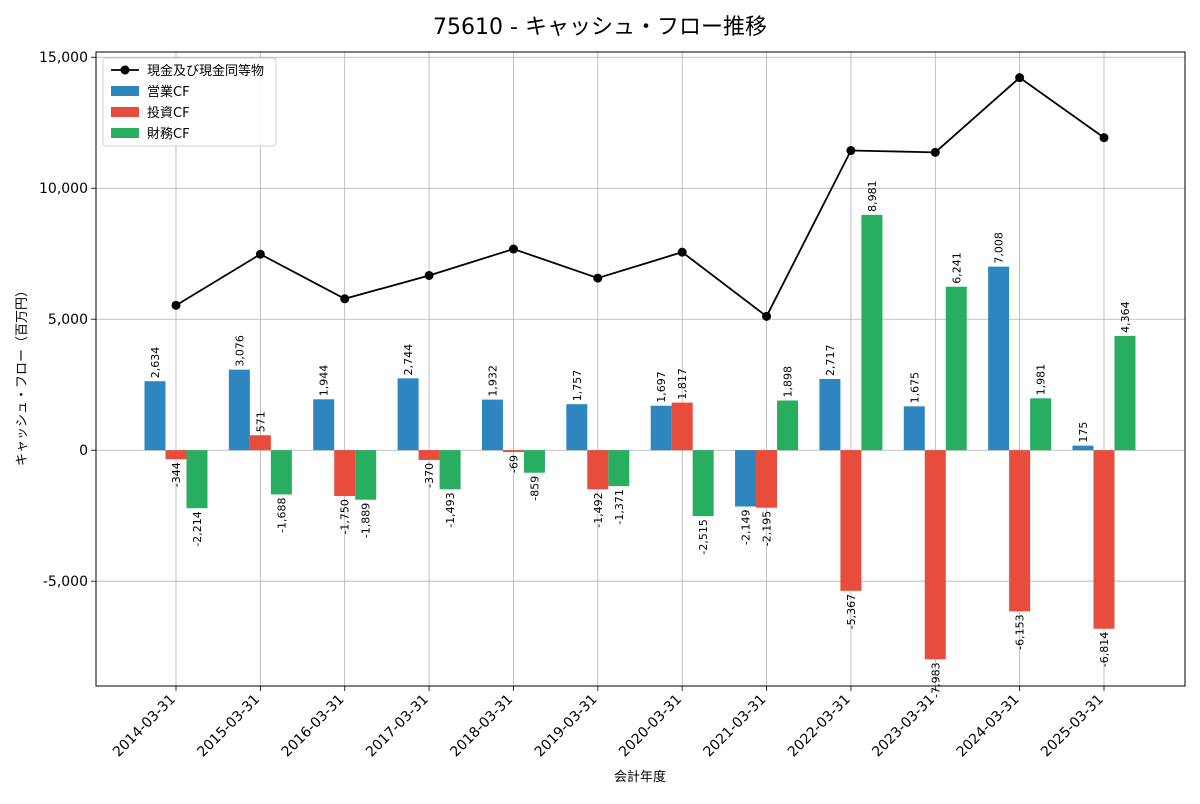 The width and height of the screenshot is (1200, 804). What do you see at coordinates (197, 528) in the screenshot?
I see `bar-value-label: -2,214` at bounding box center [197, 528].